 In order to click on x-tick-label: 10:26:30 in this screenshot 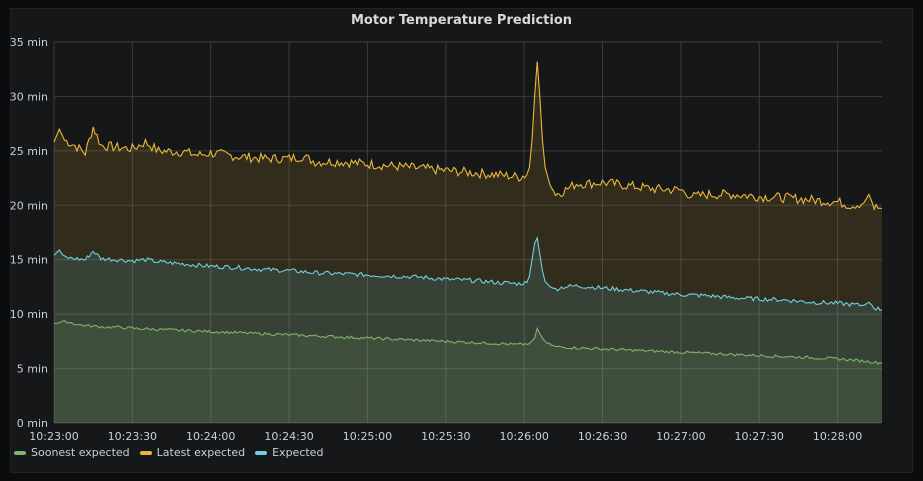, I will do `click(602, 436)`.